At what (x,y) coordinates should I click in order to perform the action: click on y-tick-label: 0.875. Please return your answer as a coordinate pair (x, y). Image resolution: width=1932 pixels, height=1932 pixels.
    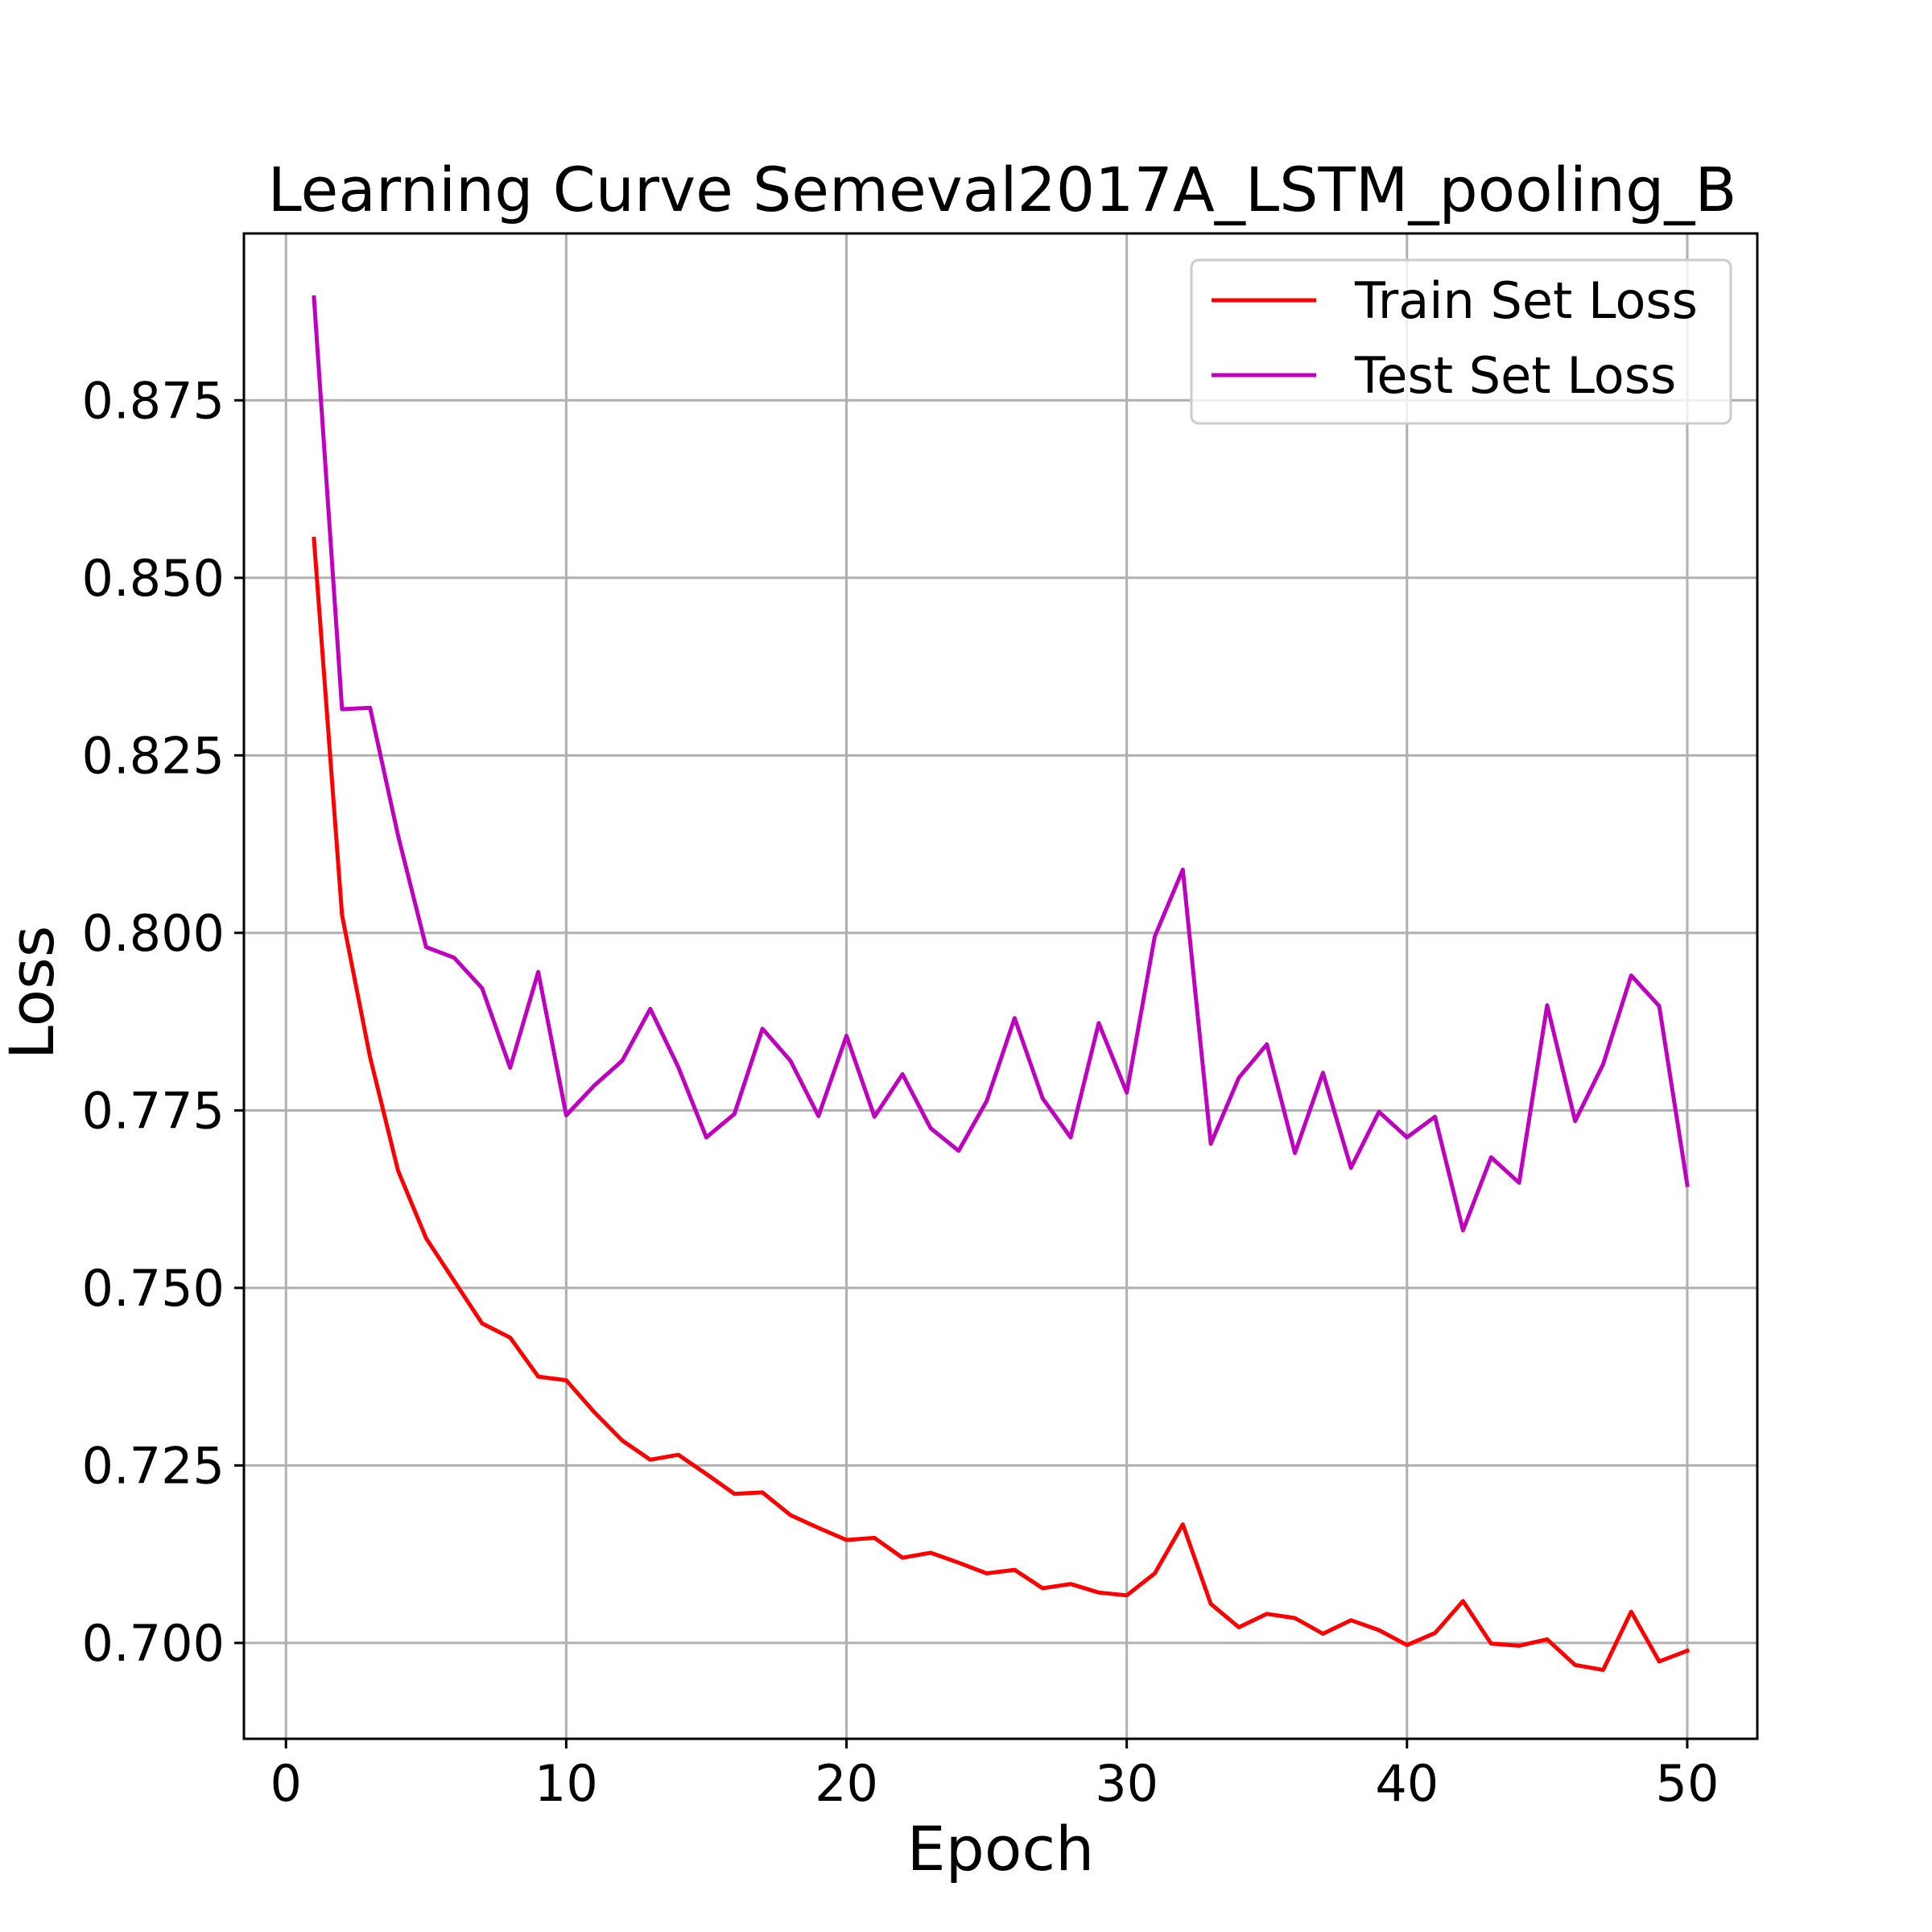
    Looking at the image, I should click on (153, 400).